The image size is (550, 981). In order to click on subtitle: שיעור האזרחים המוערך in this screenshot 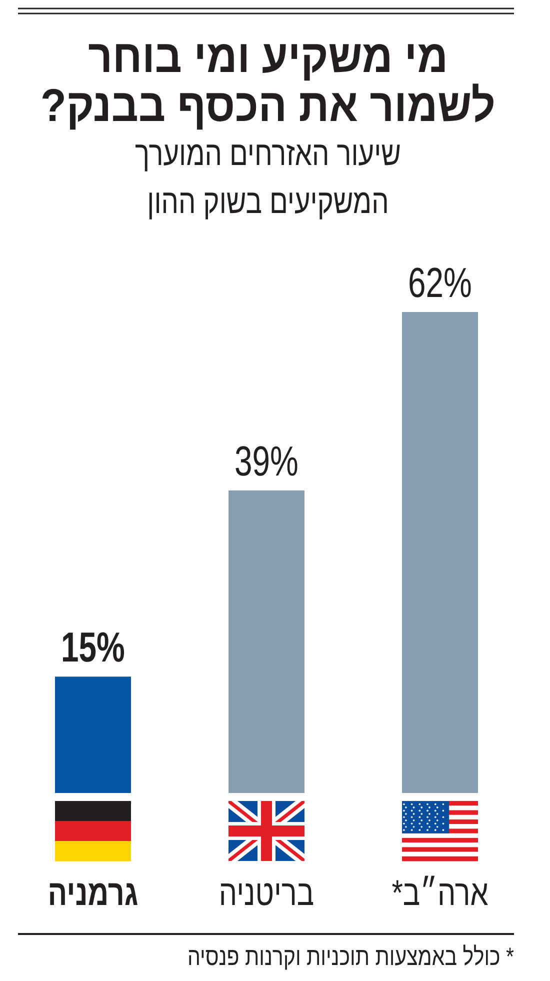, I will do `click(268, 153)`.